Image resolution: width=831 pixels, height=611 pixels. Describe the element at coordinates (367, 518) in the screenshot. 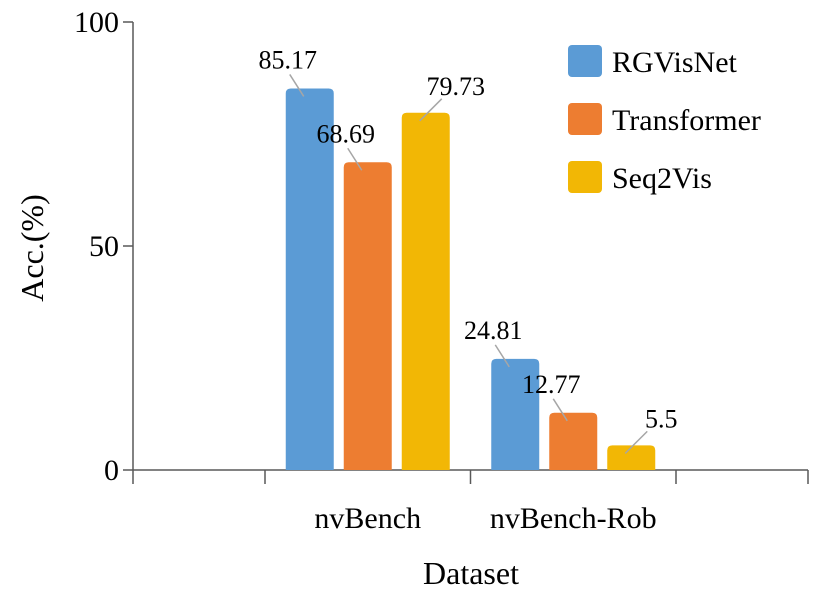

I see `x-tick-label: nvBench` at that location.